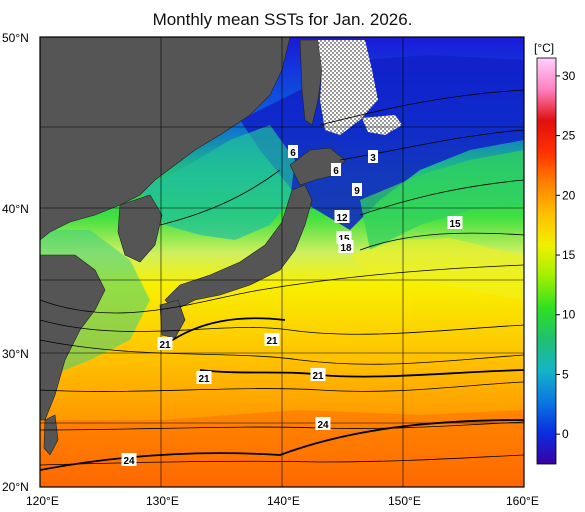 The height and width of the screenshot is (512, 585). What do you see at coordinates (15, 354) in the screenshot?
I see `lat-tick-30: 30°N` at bounding box center [15, 354].